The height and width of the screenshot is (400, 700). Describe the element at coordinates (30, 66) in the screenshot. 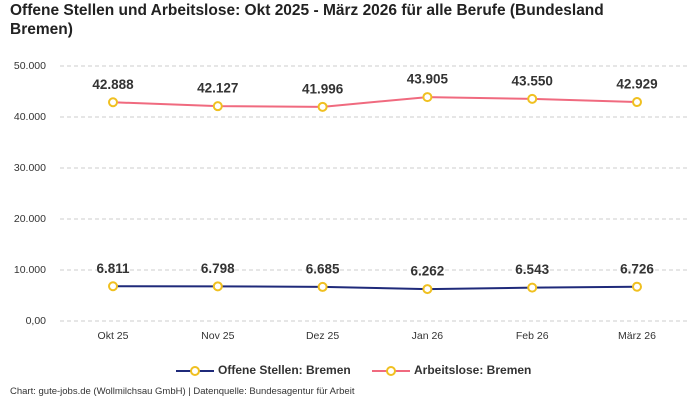

I see `y-tick-label: 50.000` at that location.